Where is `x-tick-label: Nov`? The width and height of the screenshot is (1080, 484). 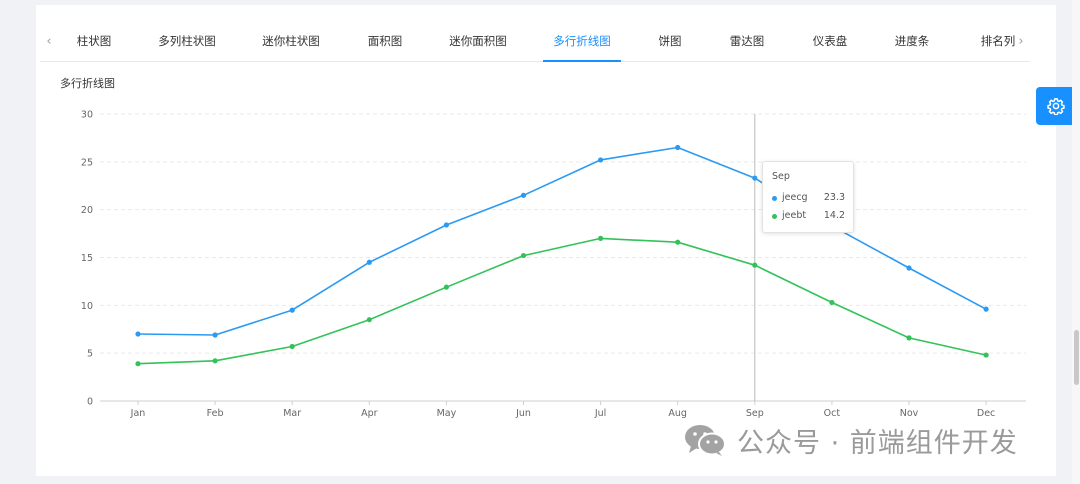
x-tick-label: Nov is located at coordinates (909, 413).